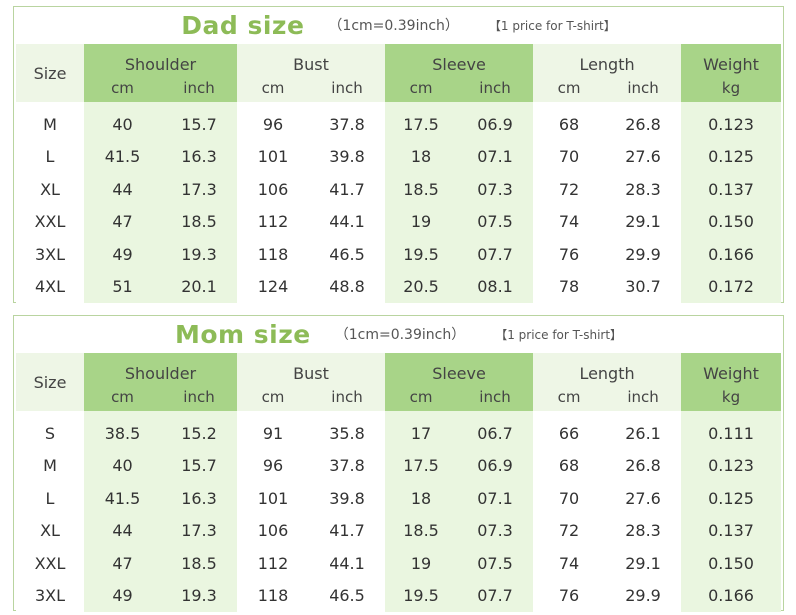 The image size is (796, 615). What do you see at coordinates (731, 254) in the screenshot?
I see `dad-cell-weight-kg: 0.166` at bounding box center [731, 254].